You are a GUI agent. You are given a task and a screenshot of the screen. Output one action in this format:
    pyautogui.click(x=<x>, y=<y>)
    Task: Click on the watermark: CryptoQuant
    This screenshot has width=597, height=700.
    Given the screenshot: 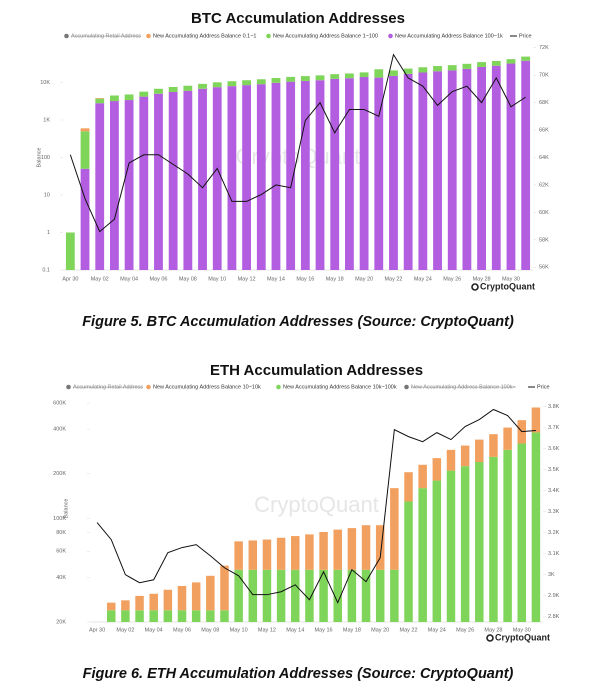 What is the action you would take?
    pyautogui.click(x=316, y=504)
    